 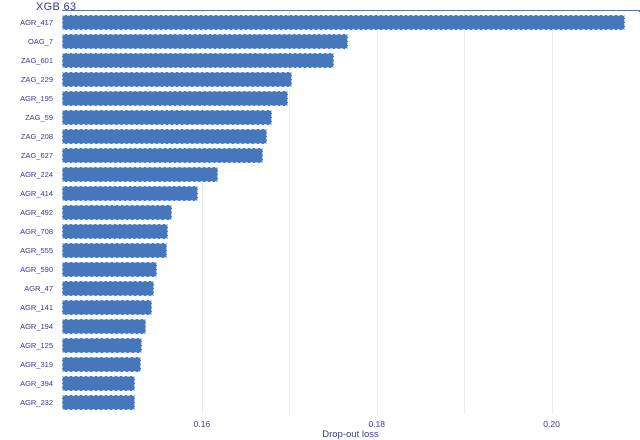 I want to click on y-axis-label-ZAG_59: ZAG_59, so click(x=39, y=117).